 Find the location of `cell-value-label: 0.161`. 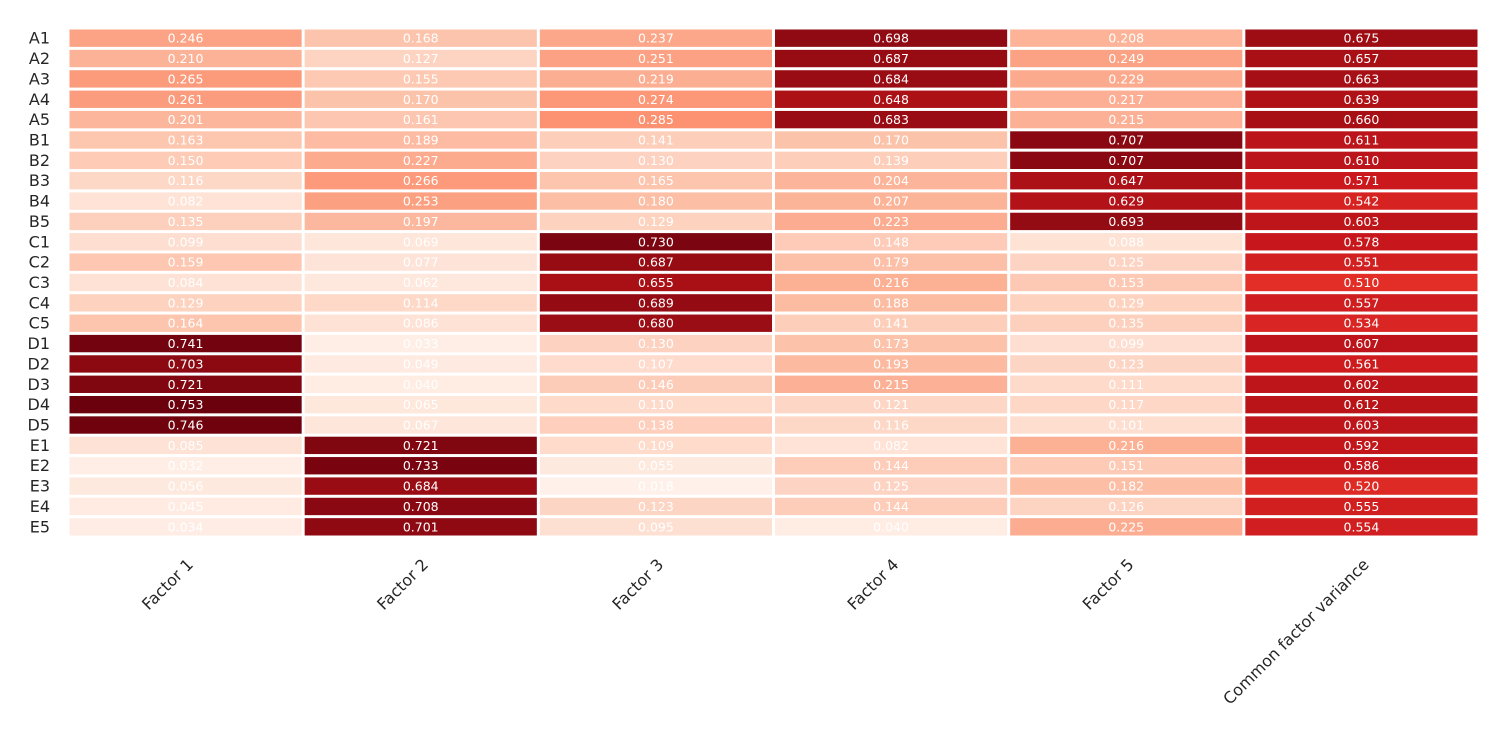

cell-value-label: 0.161 is located at coordinates (421, 119).